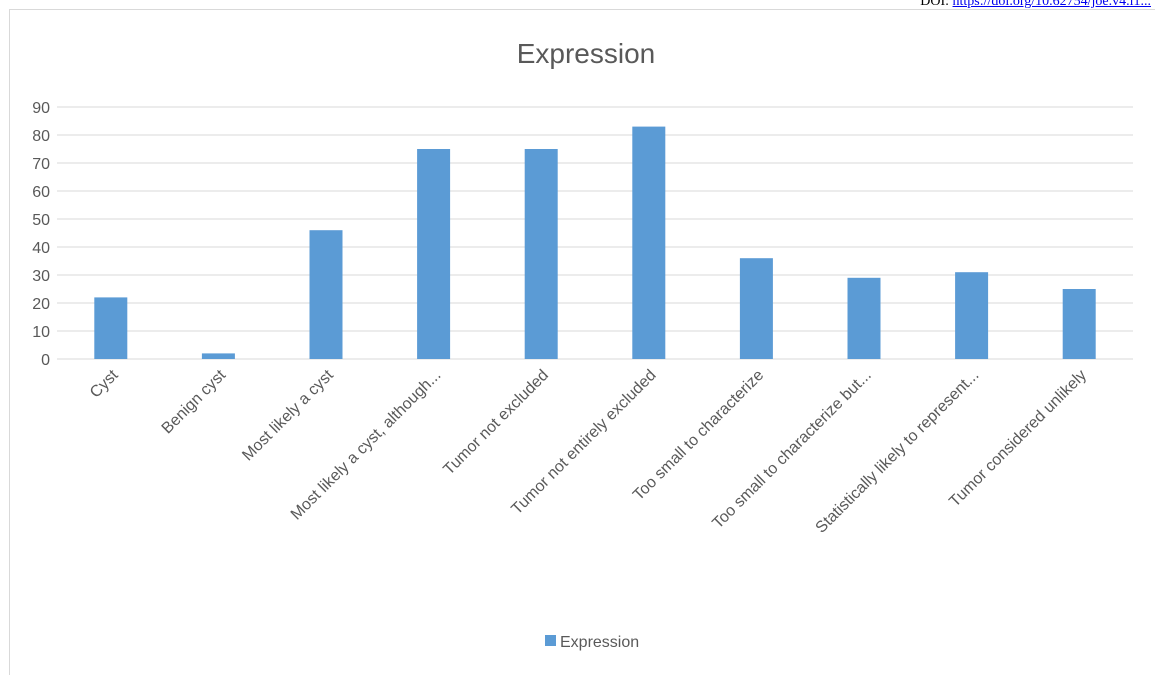 The image size is (1155, 675). What do you see at coordinates (599, 642) in the screenshot?
I see `legend-label: Expression` at bounding box center [599, 642].